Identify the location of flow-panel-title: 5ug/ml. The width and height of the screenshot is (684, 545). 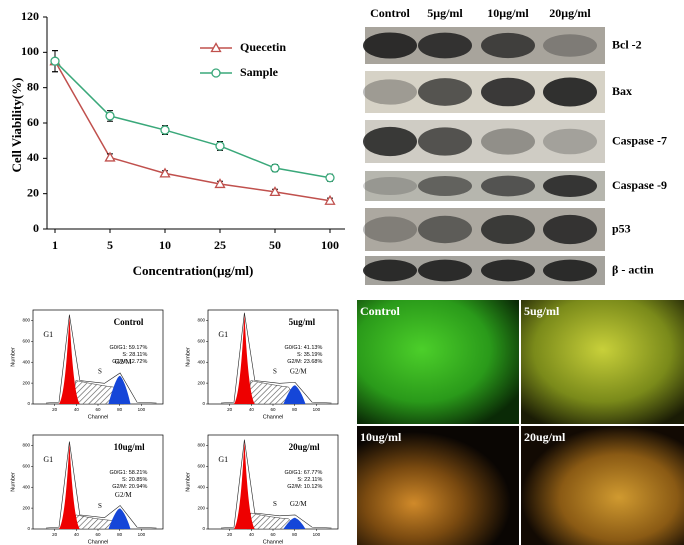
(302, 322).